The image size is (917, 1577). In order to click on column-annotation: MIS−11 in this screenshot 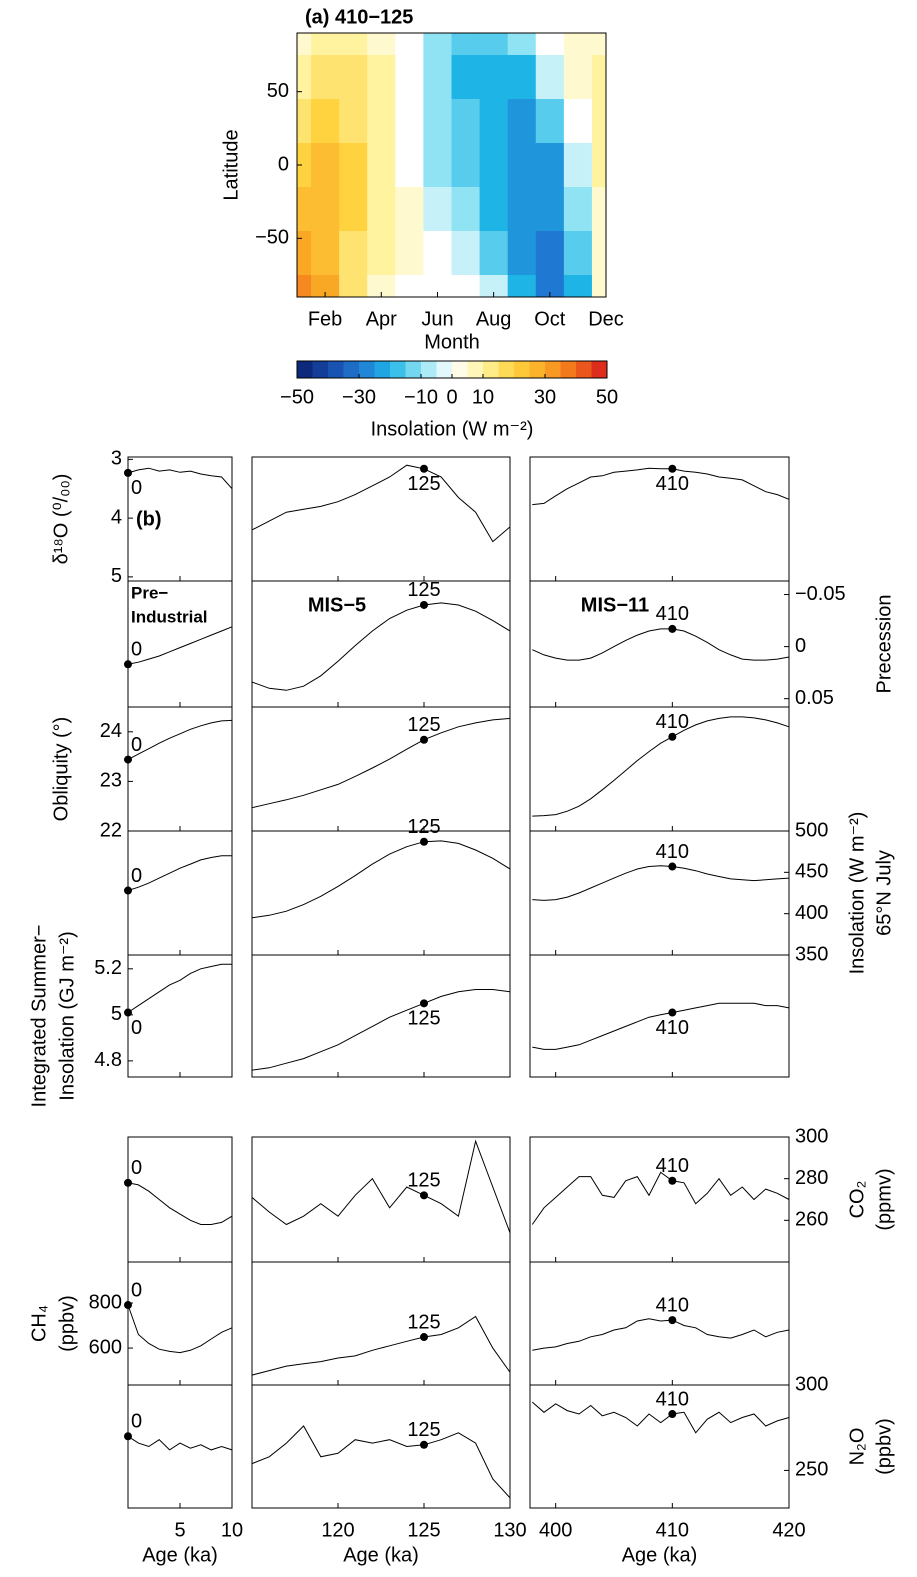, I will do `click(615, 605)`.